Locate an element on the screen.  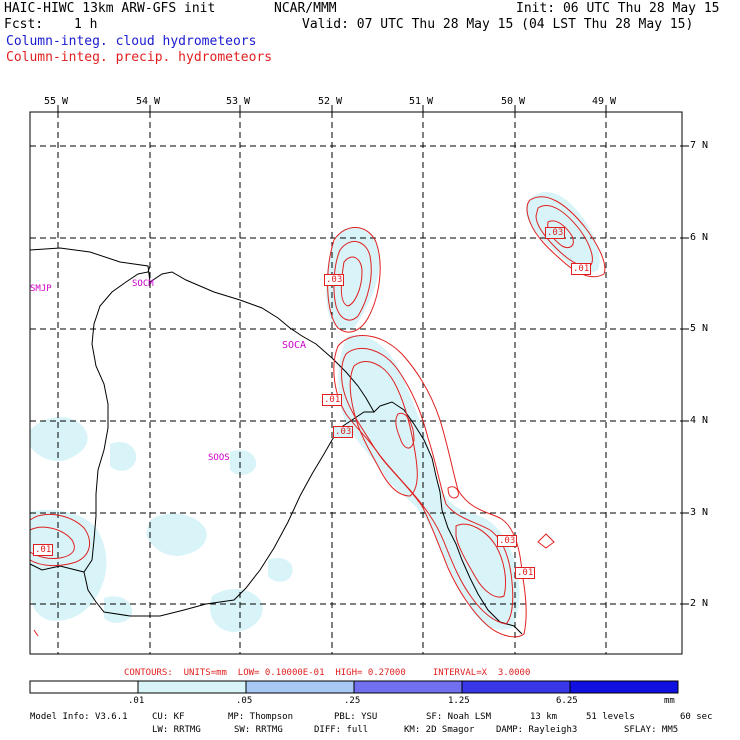
colorbar-tick: 1.25 is located at coordinates (459, 701).